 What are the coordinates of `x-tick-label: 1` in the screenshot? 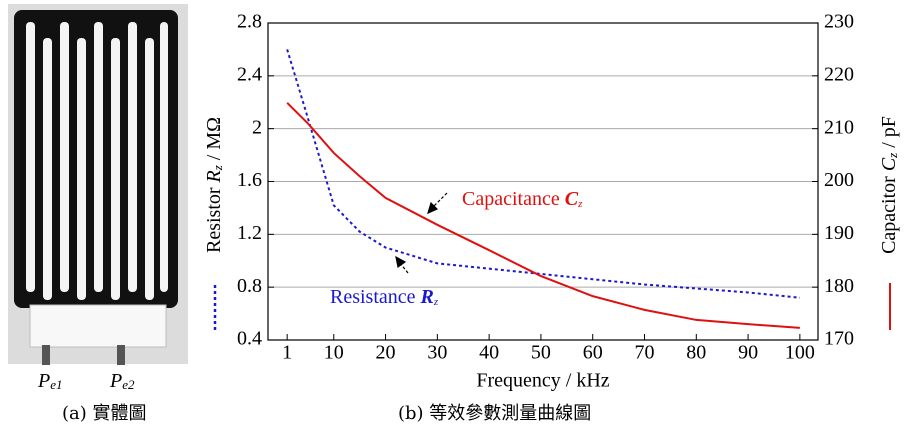 It's located at (287, 353).